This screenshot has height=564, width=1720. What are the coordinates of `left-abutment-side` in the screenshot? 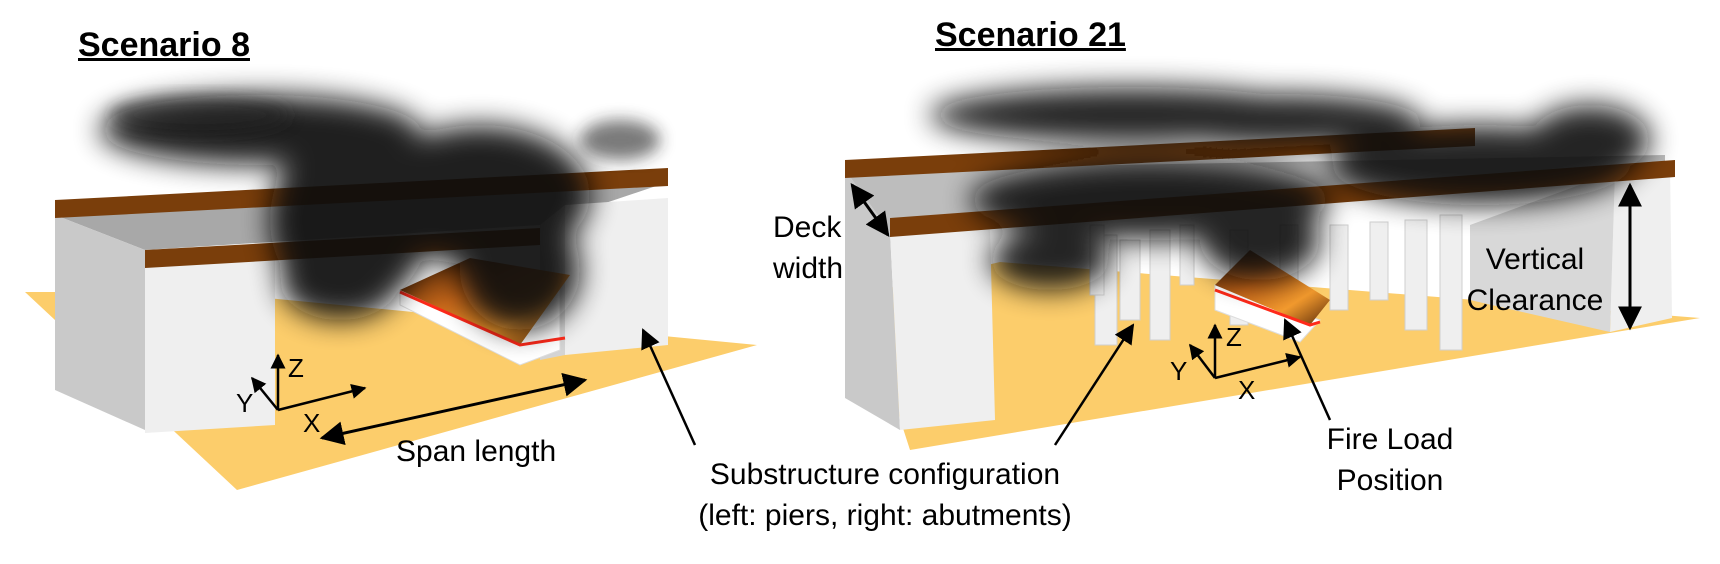 It's located at (100, 322).